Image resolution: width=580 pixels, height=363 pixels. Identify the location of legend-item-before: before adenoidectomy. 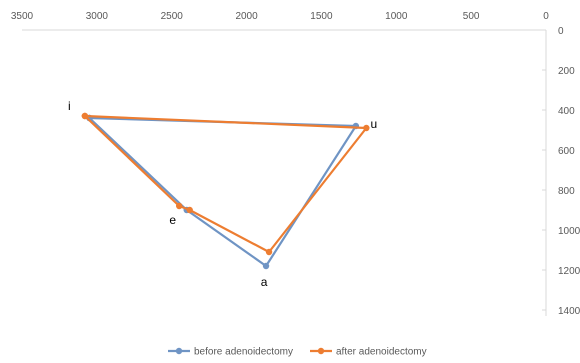
(230, 352).